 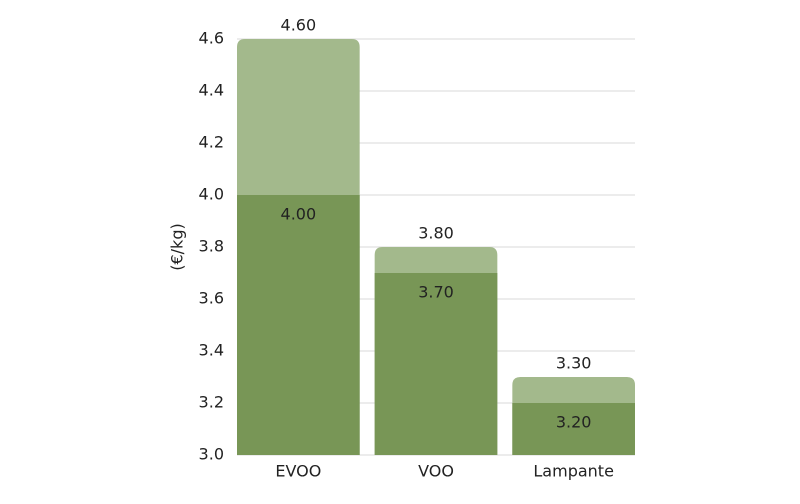 What do you see at coordinates (177, 246) in the screenshot?
I see `y-axis-label: (€/kg)` at bounding box center [177, 246].